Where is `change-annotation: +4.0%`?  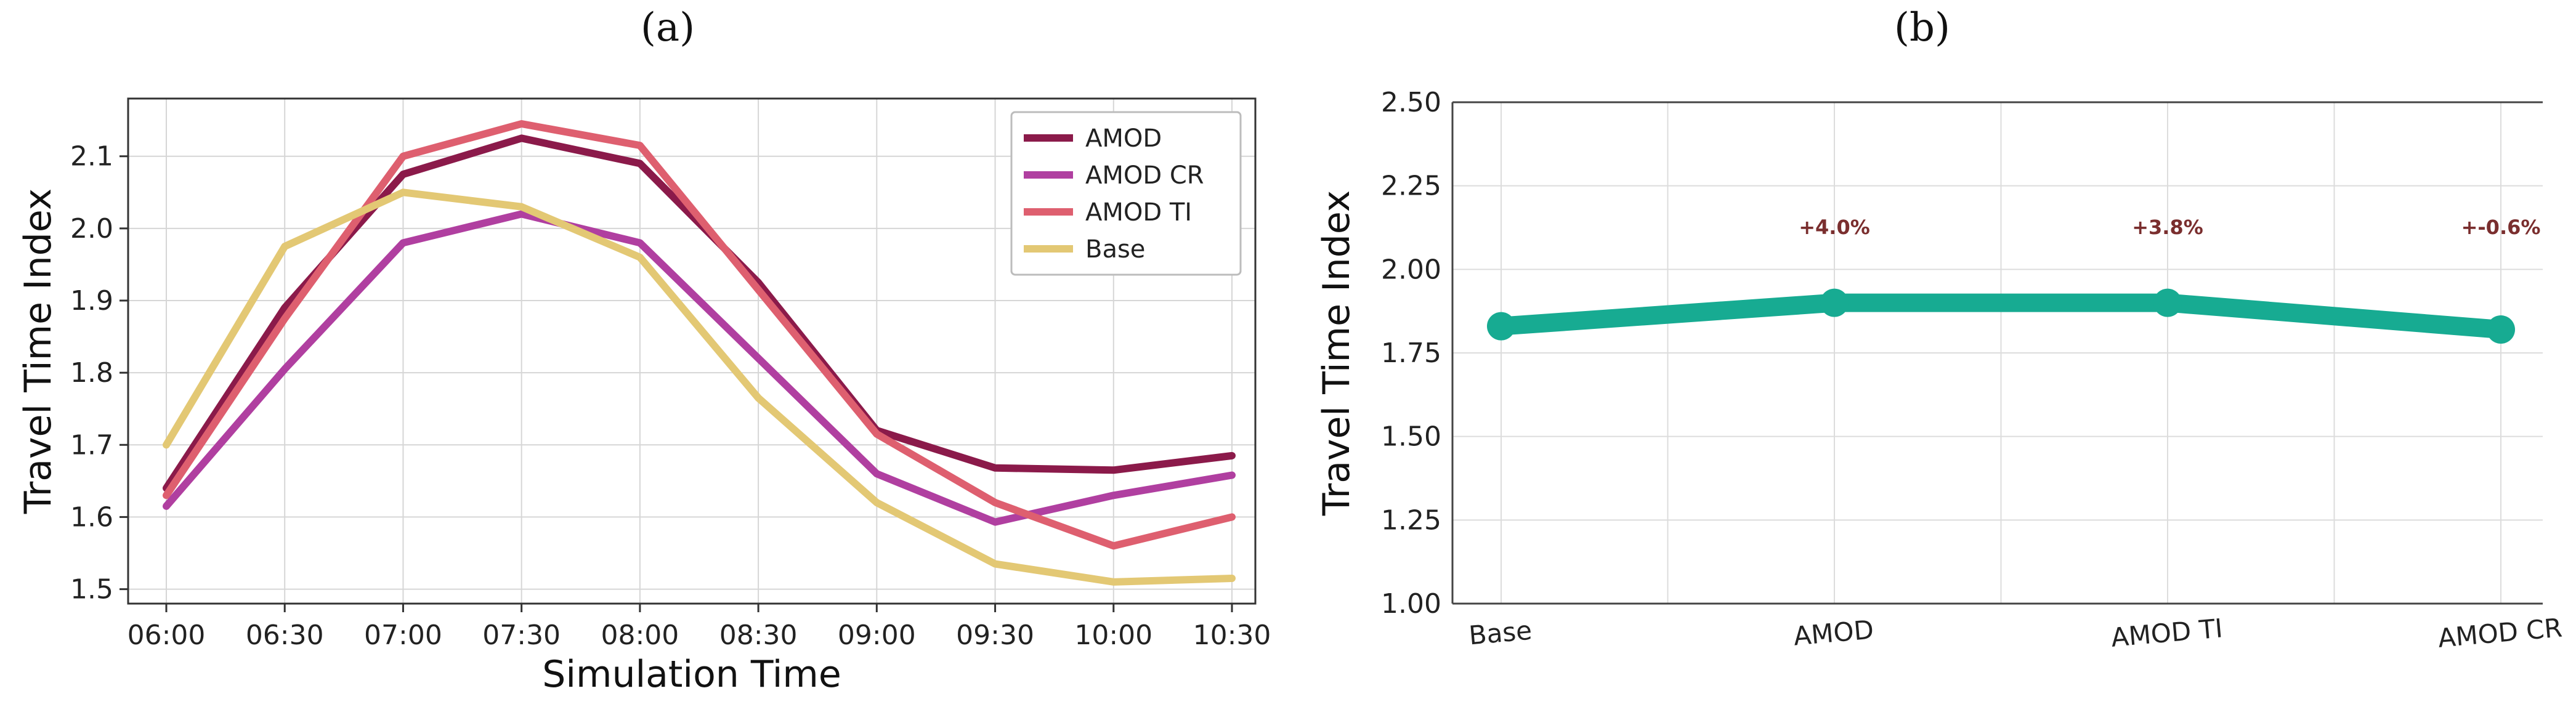
change-annotation: +4.0% is located at coordinates (1834, 227).